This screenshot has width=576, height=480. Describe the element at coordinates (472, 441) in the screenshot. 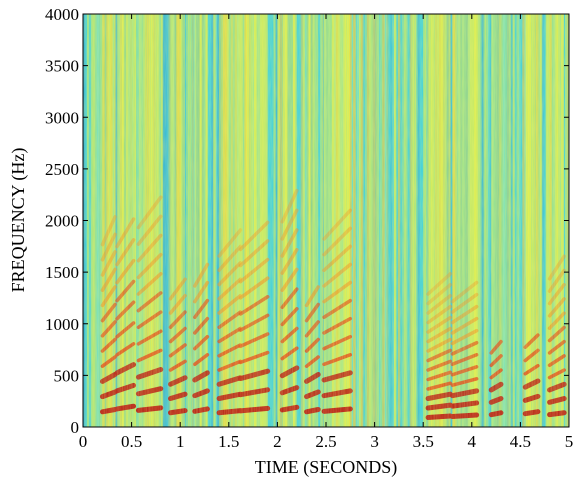

I see `x-tick-label: 4` at that location.